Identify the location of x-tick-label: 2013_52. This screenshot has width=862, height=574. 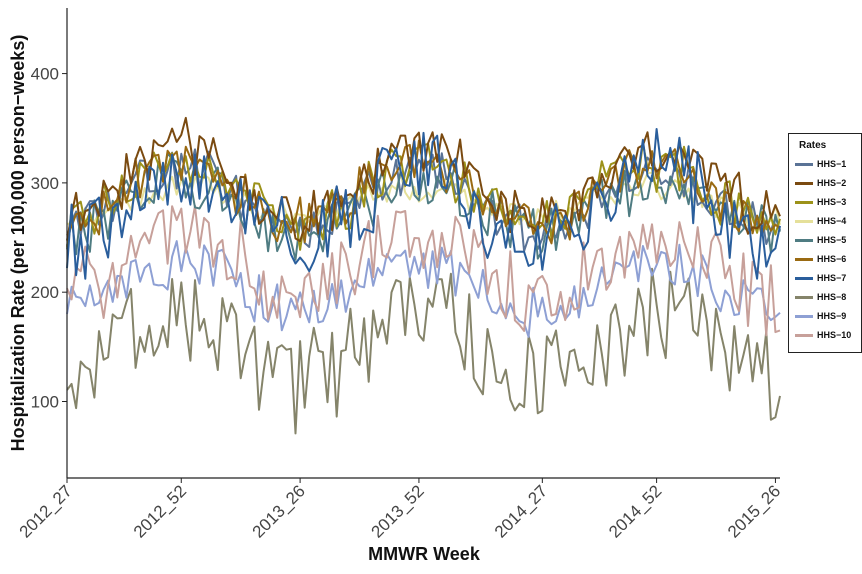
(398, 511).